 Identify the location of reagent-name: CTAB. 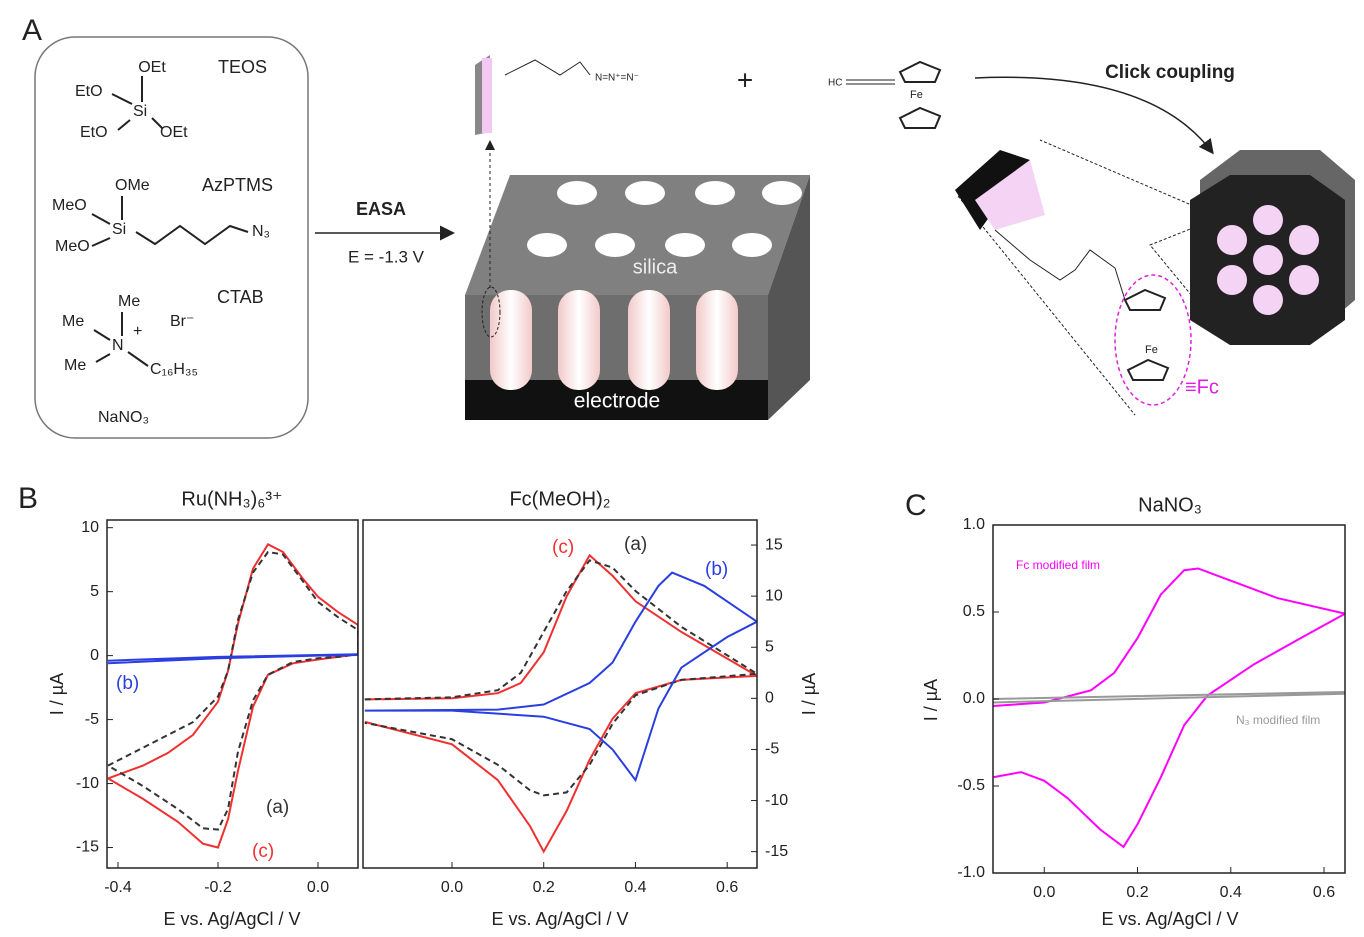
(240, 297).